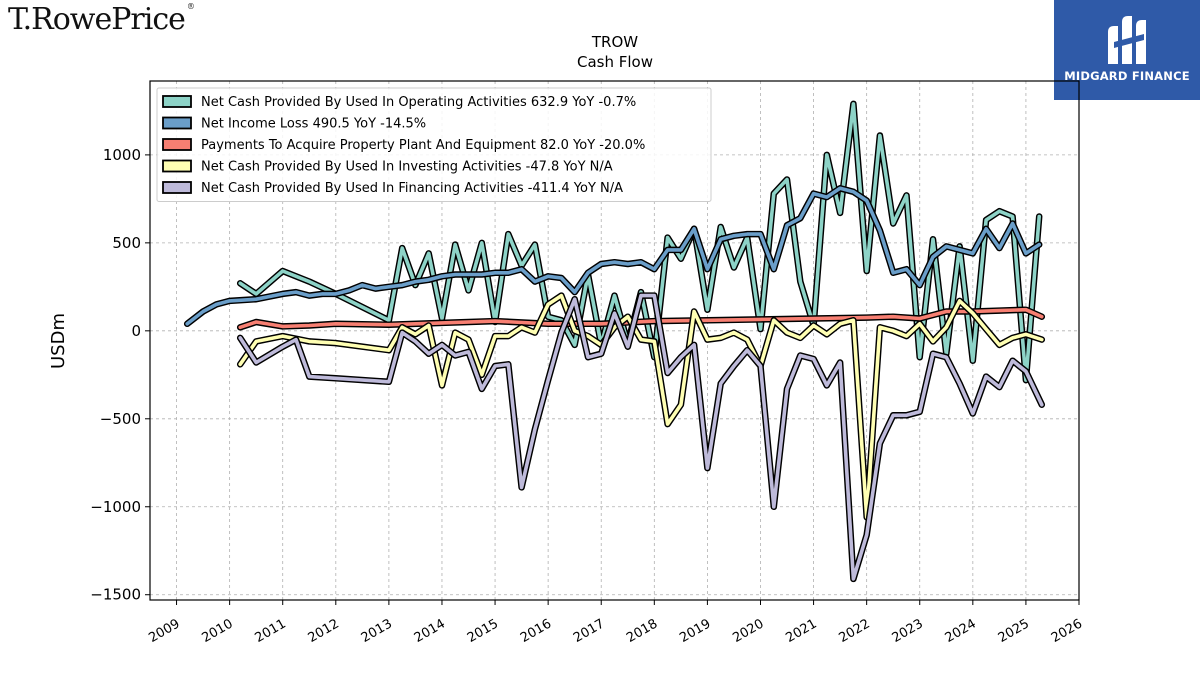 The image size is (1200, 675). I want to click on x-tick-label: 2010, so click(217, 631).